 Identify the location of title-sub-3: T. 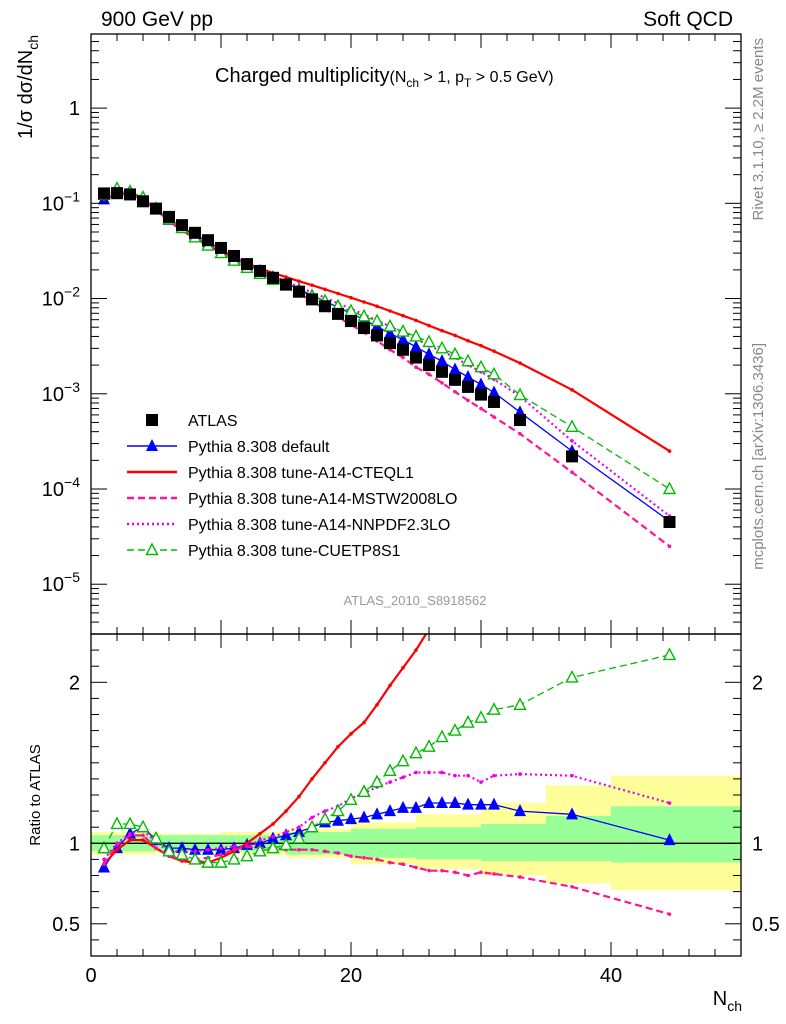
(468, 83).